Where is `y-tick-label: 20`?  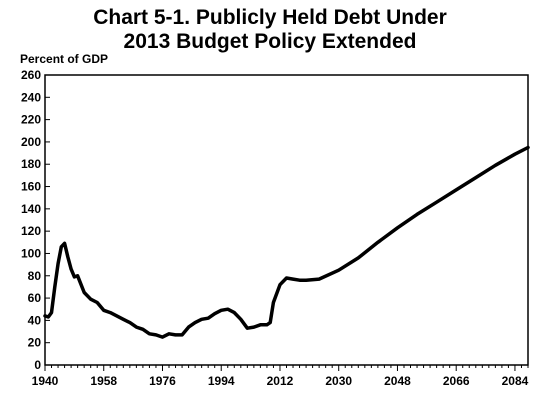
y-tick-label: 20 is located at coordinates (35, 343).